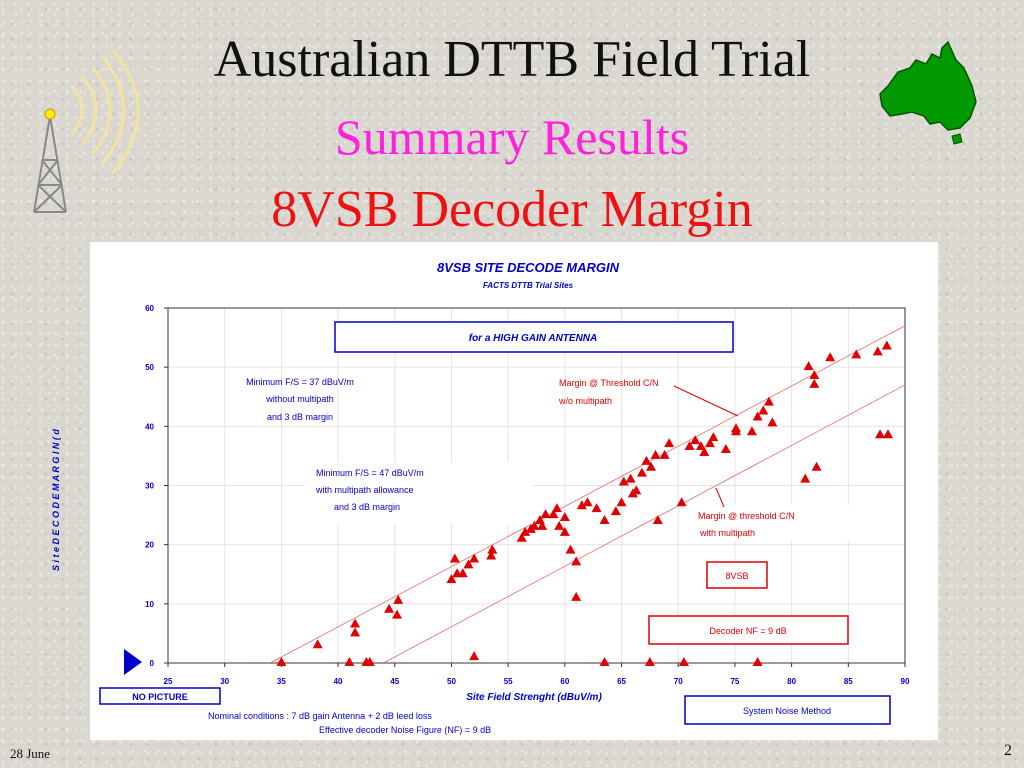 This screenshot has height=768, width=1024. What do you see at coordinates (160, 697) in the screenshot?
I see `no-picture-label: NO PICTURE` at bounding box center [160, 697].